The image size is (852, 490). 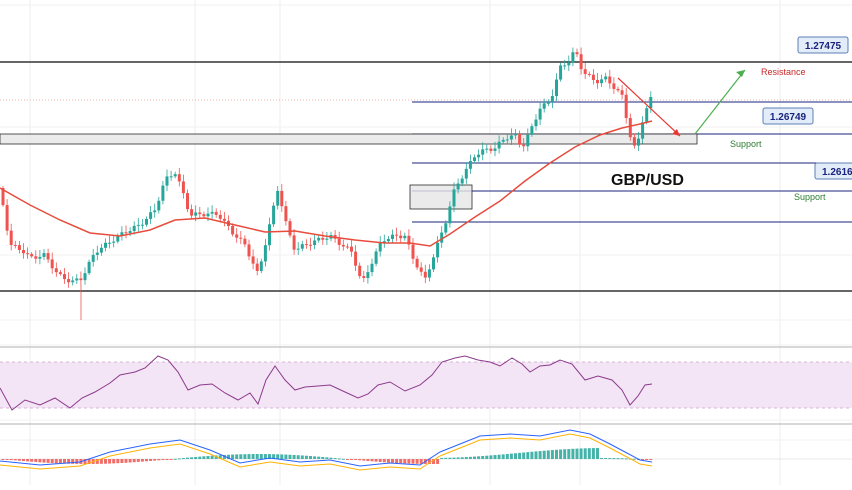 I want to click on level-label-support-upper: 1.26749, so click(x=788, y=116).